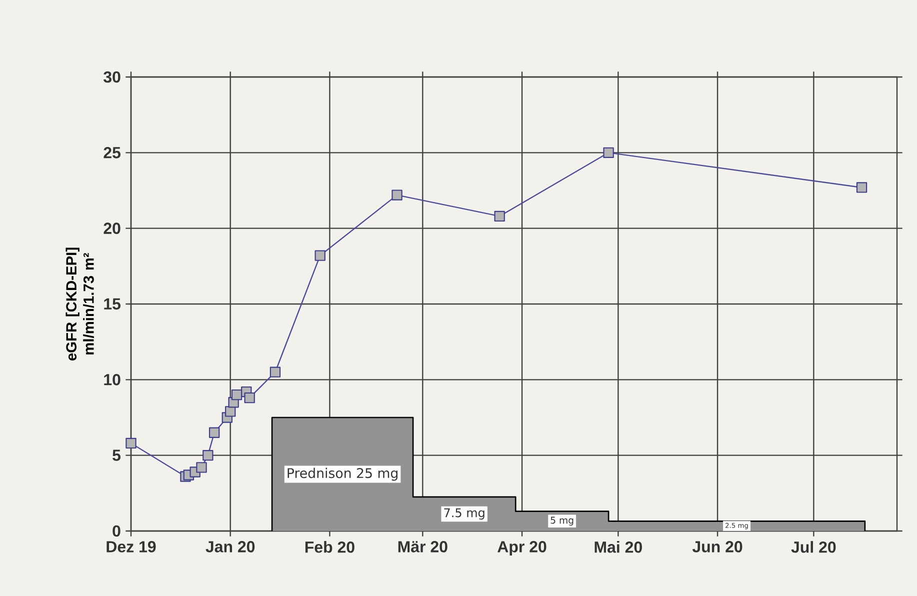 The width and height of the screenshot is (917, 596). Describe the element at coordinates (618, 547) in the screenshot. I see `x-tick-label: Mai 20` at that location.